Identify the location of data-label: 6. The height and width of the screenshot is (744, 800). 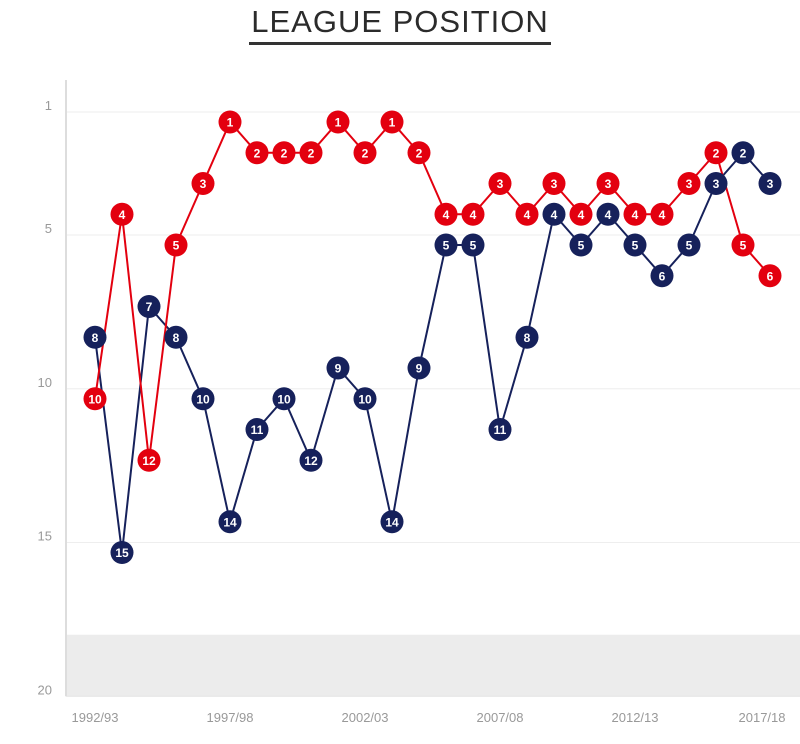
(770, 276).